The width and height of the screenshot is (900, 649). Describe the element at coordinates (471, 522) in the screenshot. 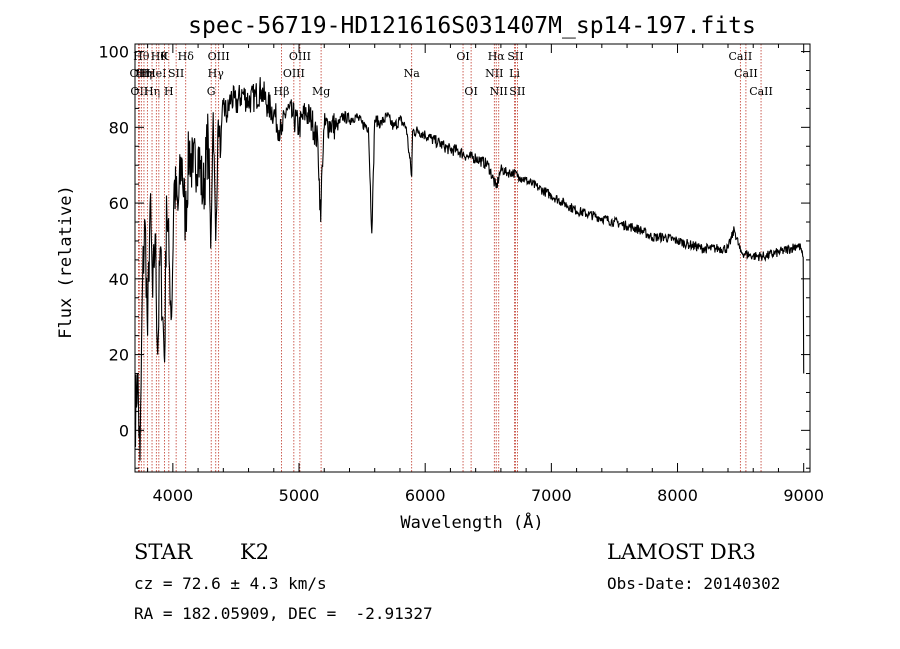

I see `x-axis-label: Wavelength (Å)` at that location.